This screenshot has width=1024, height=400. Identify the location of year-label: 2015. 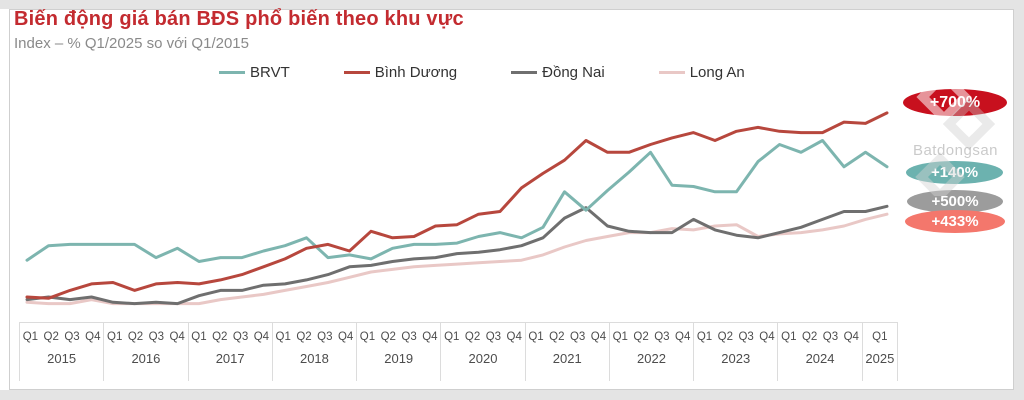
(62, 358).